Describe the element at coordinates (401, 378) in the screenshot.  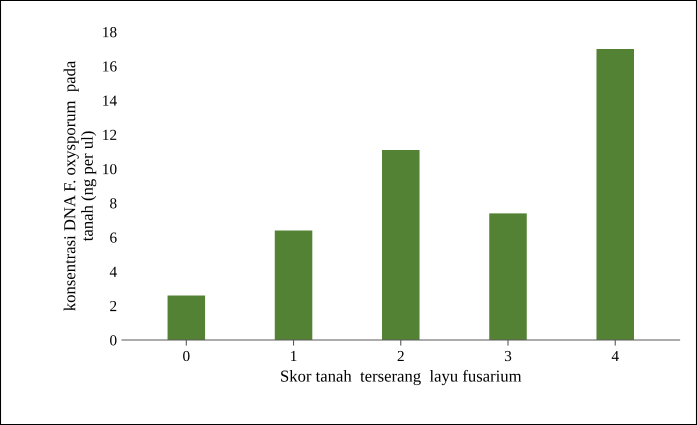
I see `x-axis-title: Skor tanah terserang layu fusarium` at that location.